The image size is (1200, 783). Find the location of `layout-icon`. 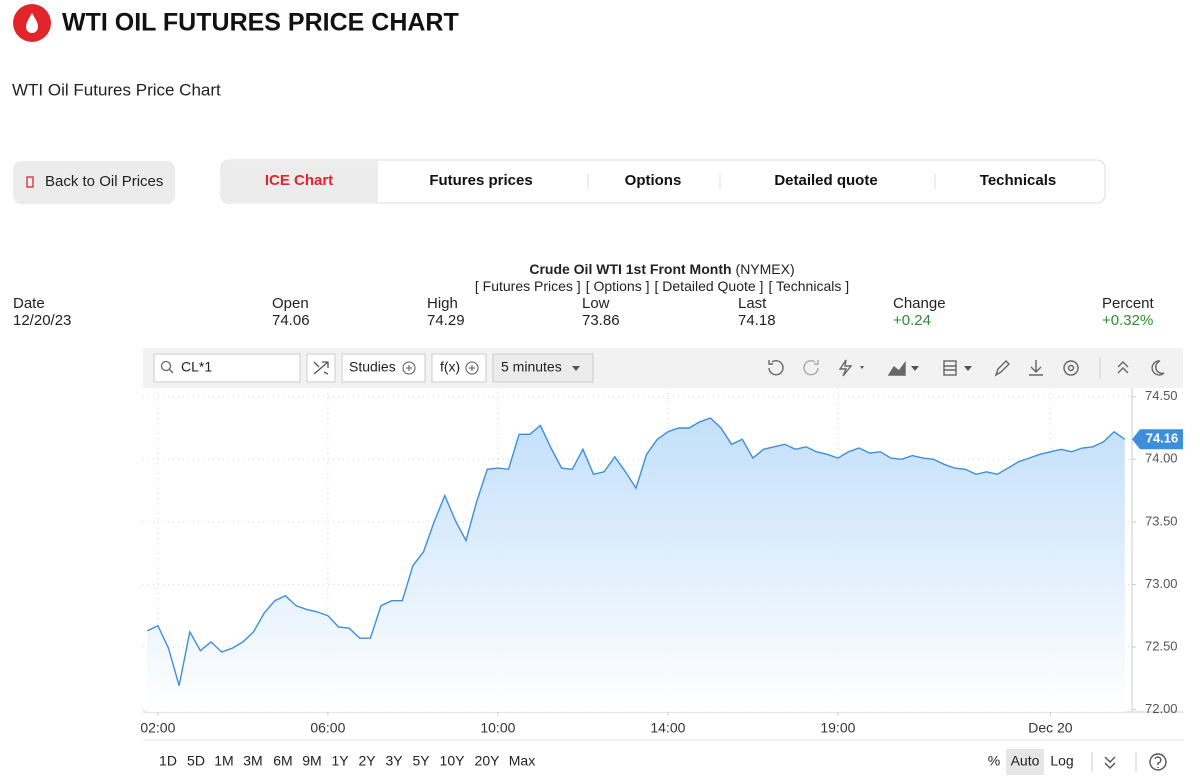

layout-icon is located at coordinates (950, 368).